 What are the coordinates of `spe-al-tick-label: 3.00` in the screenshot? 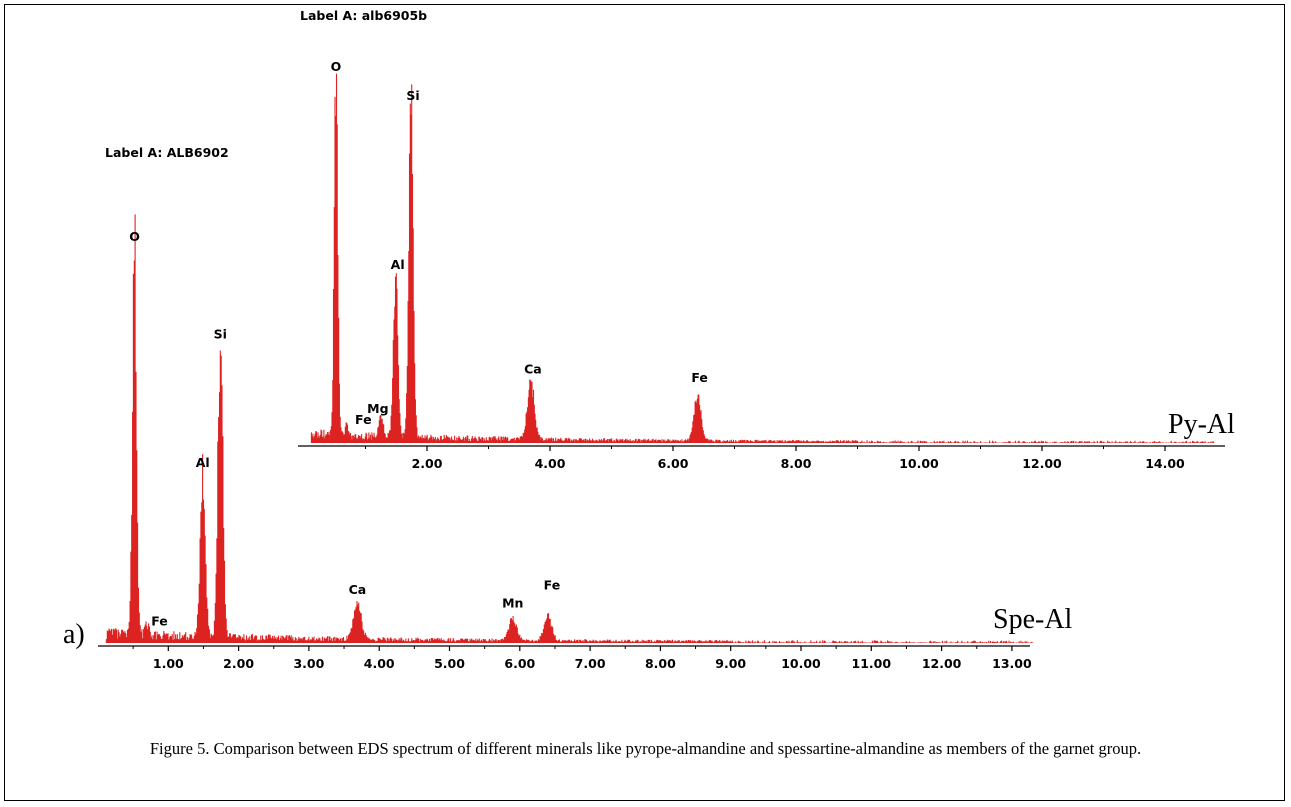 It's located at (308, 663).